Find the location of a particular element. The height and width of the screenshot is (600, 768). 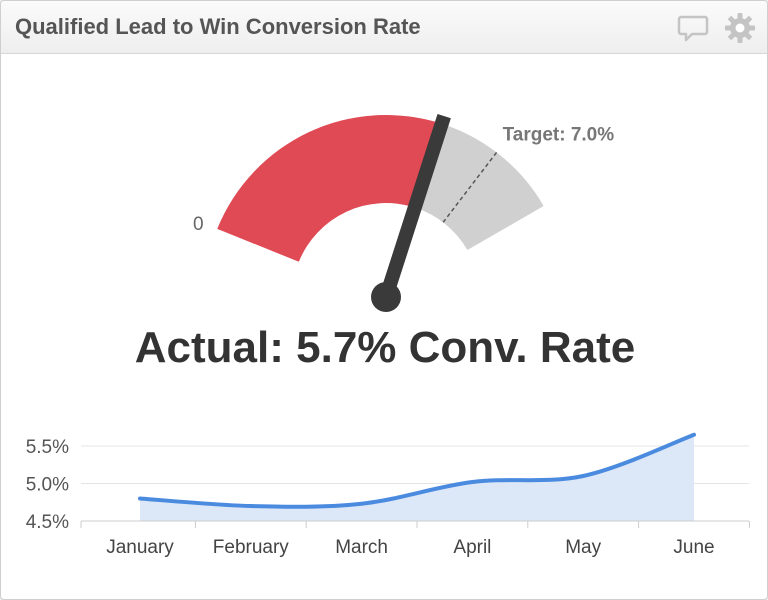

widget-header: Qualified Lead to Win Conversion Rate is located at coordinates (384, 27).